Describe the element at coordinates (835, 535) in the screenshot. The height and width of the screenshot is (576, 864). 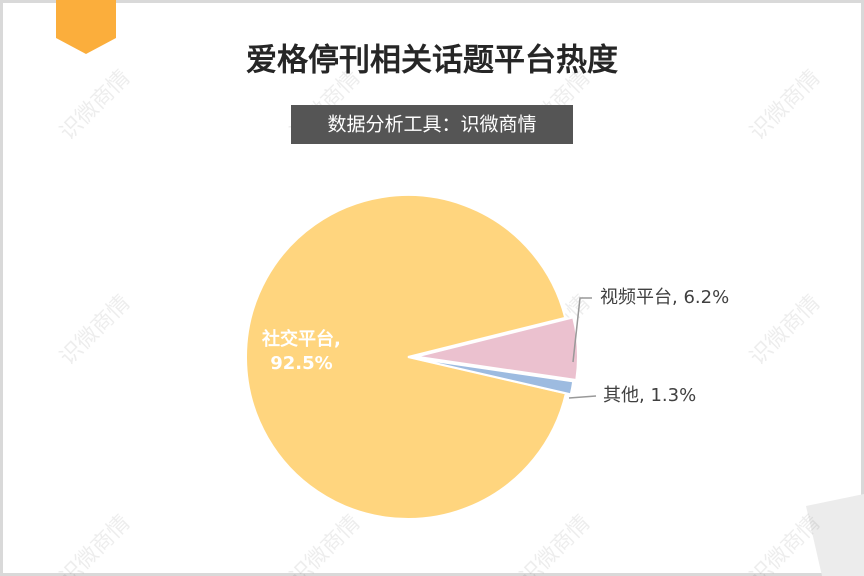
I see `folded-corner` at that location.